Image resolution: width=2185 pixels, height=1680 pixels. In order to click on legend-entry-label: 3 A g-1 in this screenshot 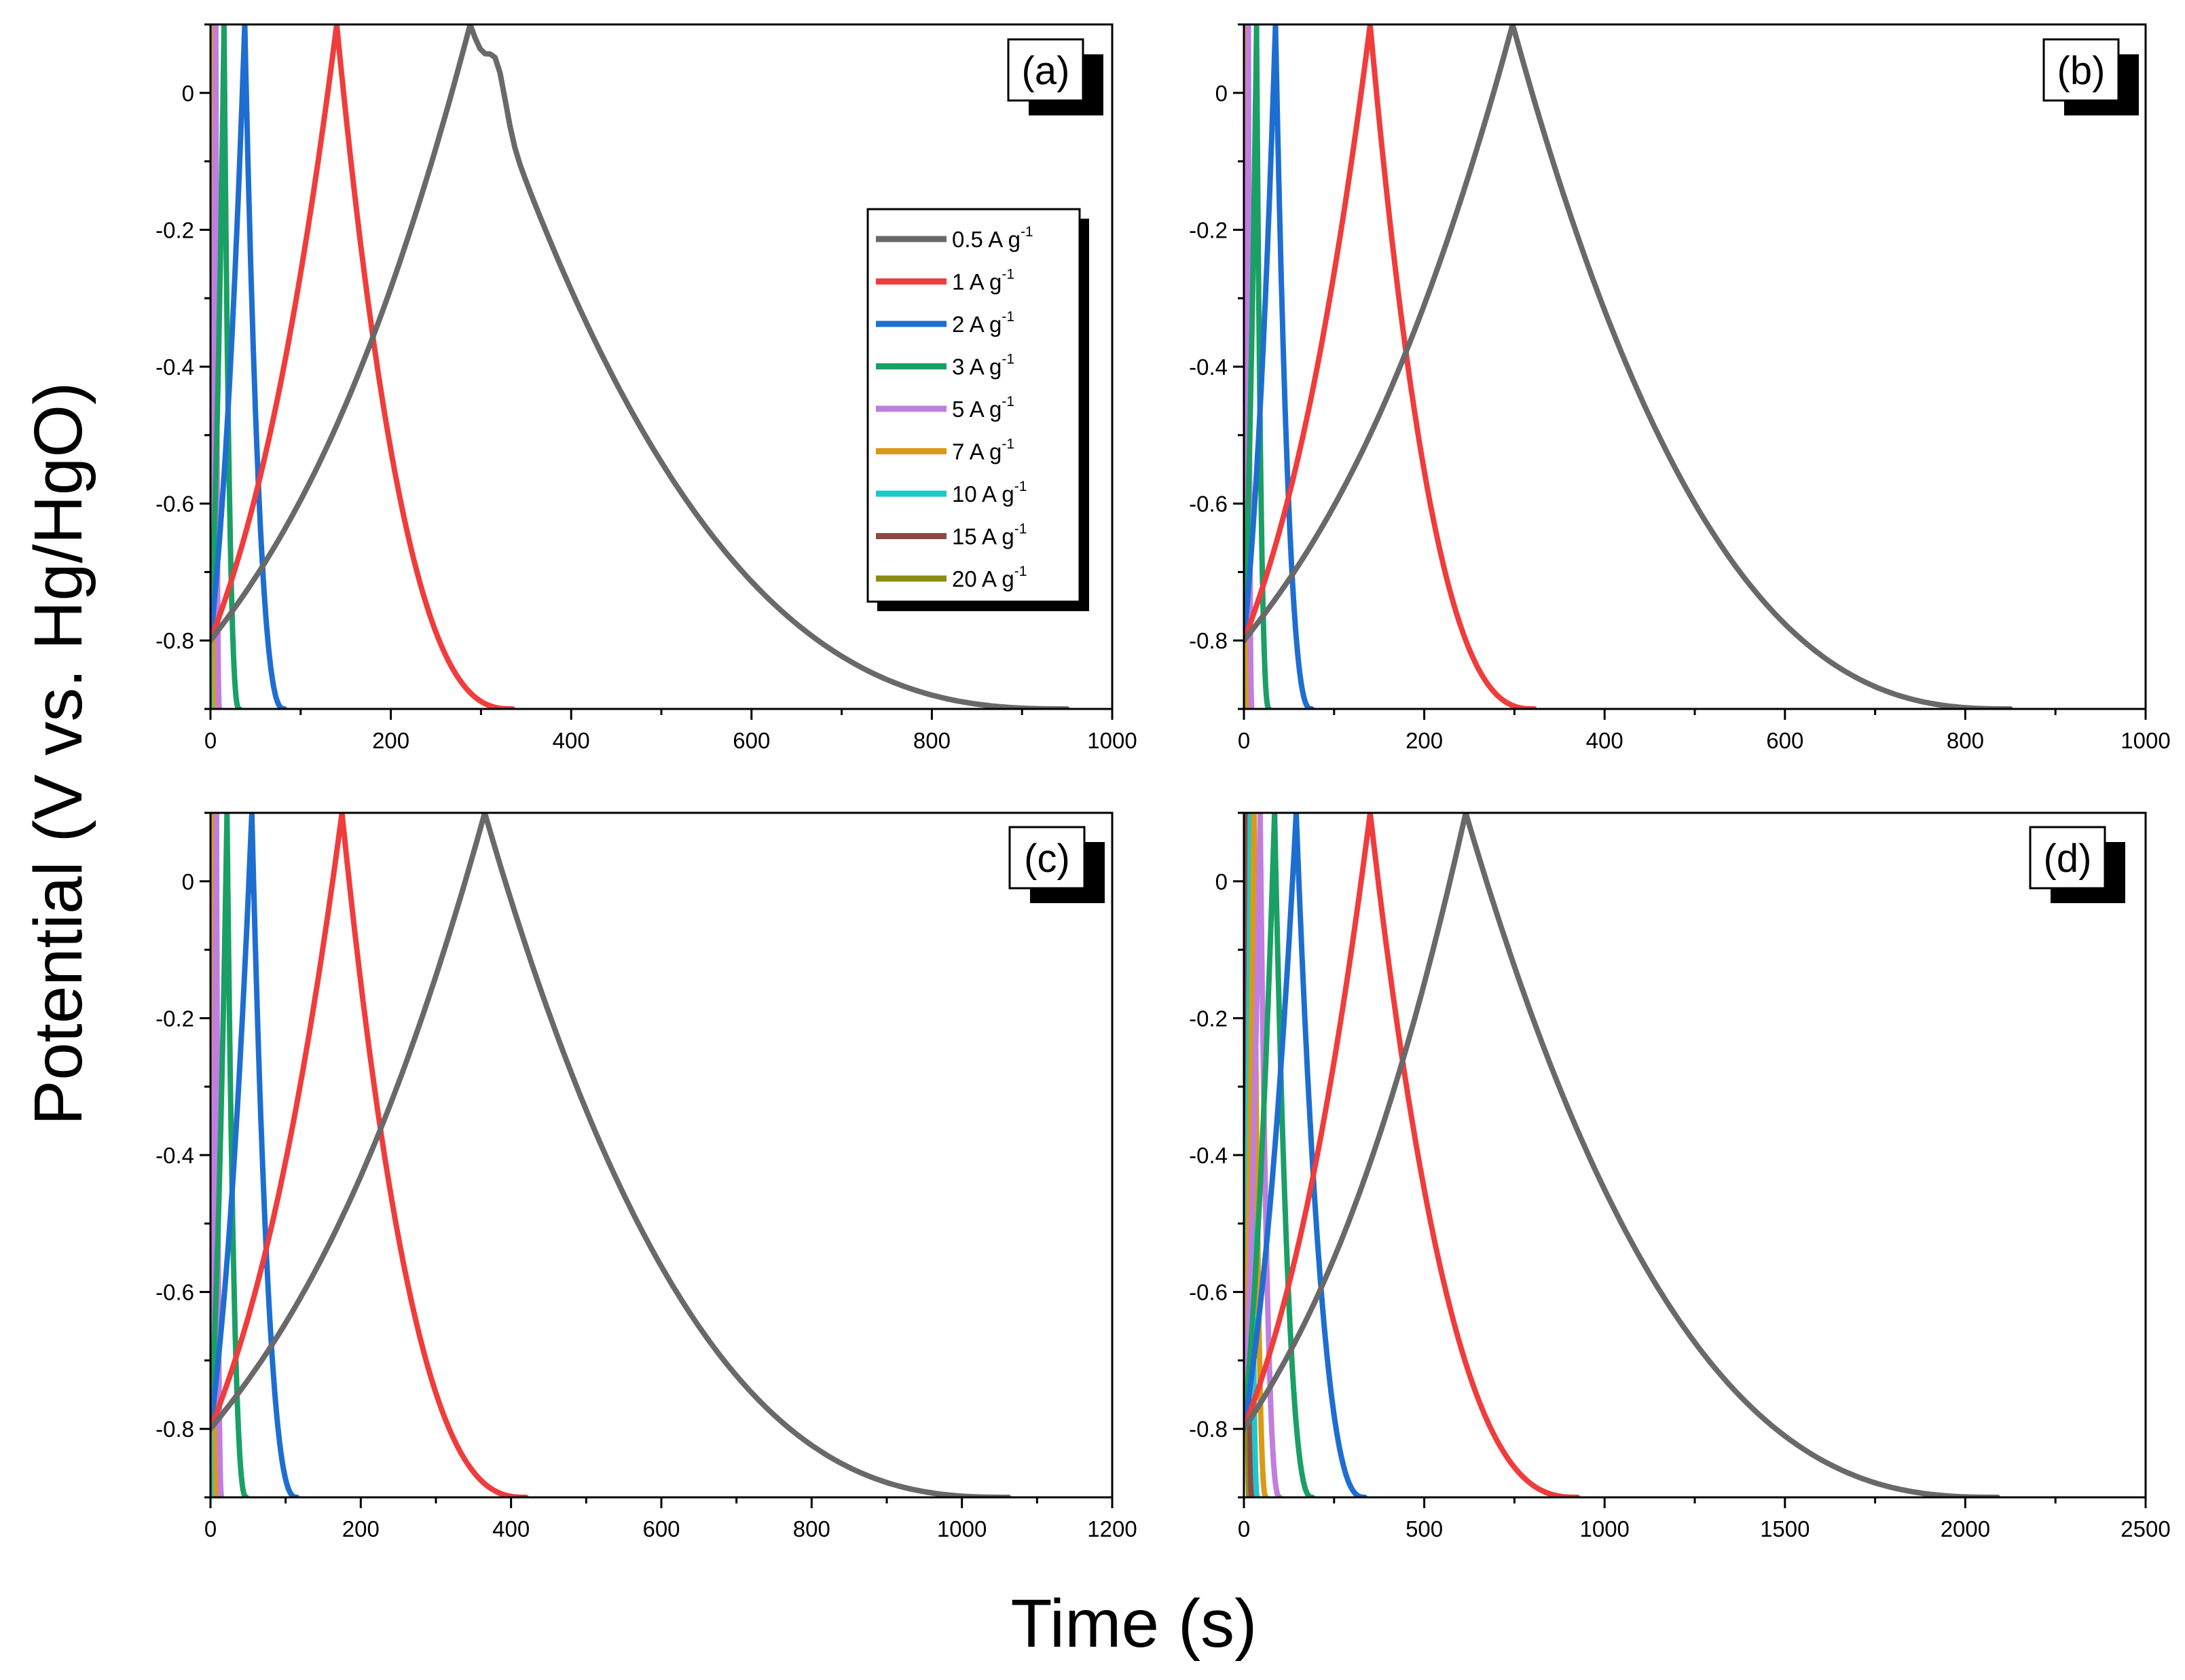, I will do `click(983, 366)`.